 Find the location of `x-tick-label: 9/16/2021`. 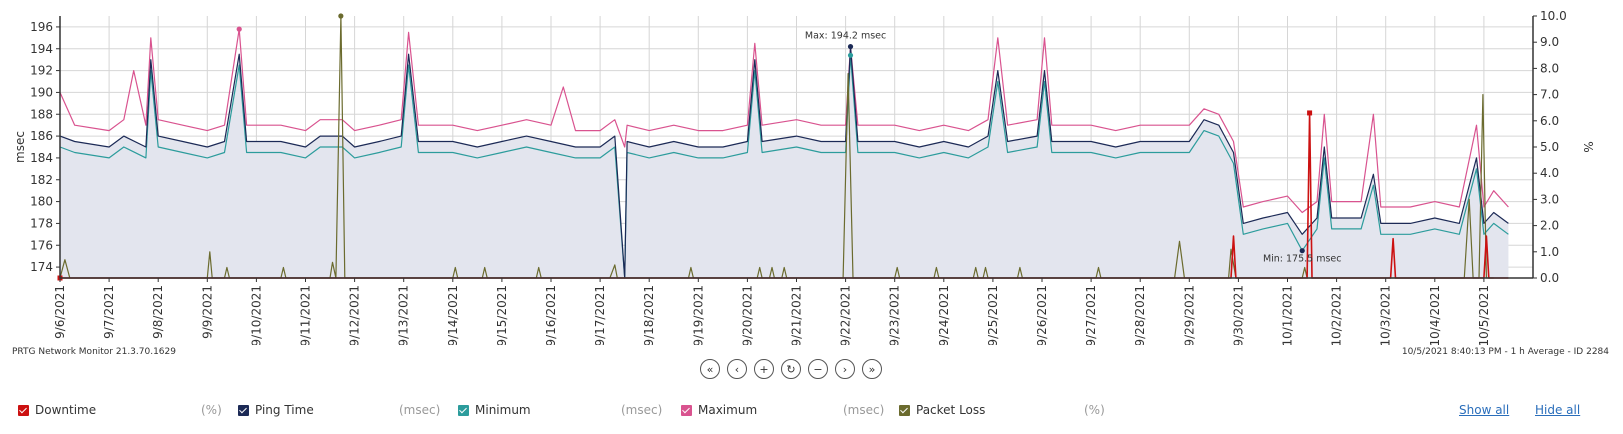

x-tick-label: 9/16/2021 is located at coordinates (551, 315).